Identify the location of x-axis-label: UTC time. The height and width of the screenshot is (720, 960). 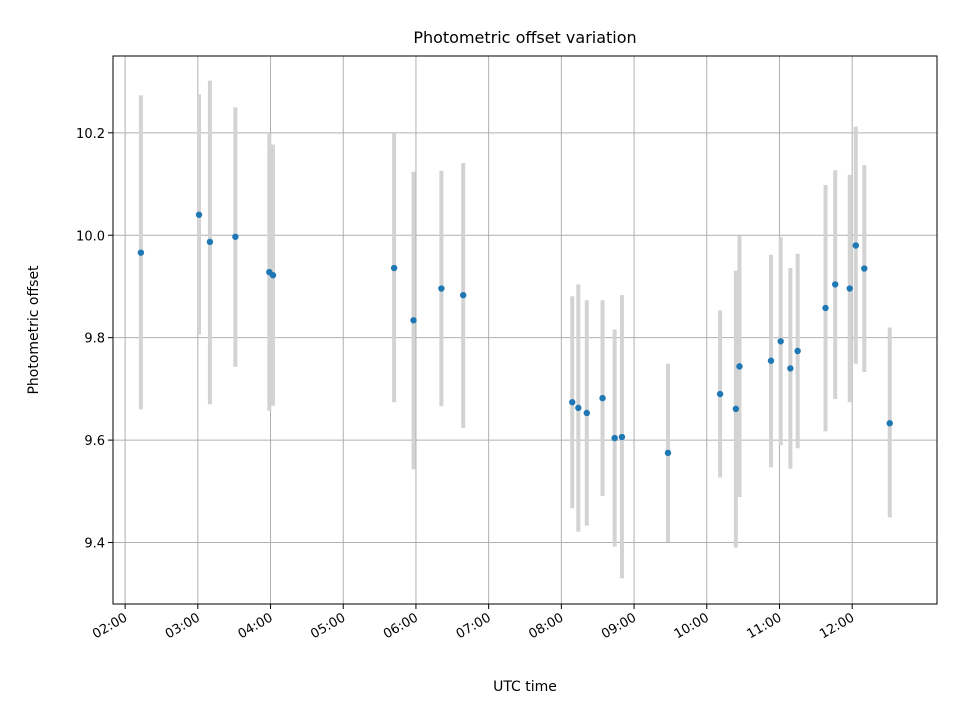
(525, 687).